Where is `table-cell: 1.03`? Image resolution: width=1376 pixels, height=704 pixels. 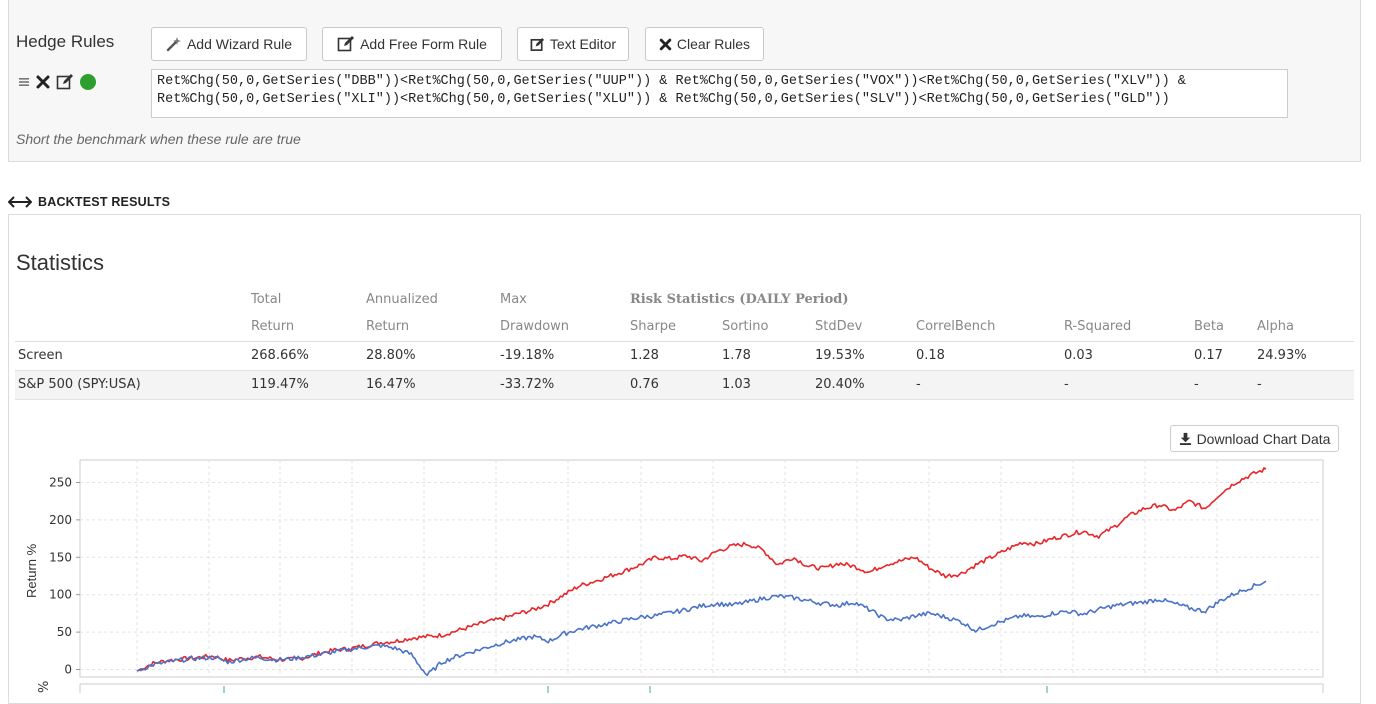 table-cell: 1.03 is located at coordinates (765, 385).